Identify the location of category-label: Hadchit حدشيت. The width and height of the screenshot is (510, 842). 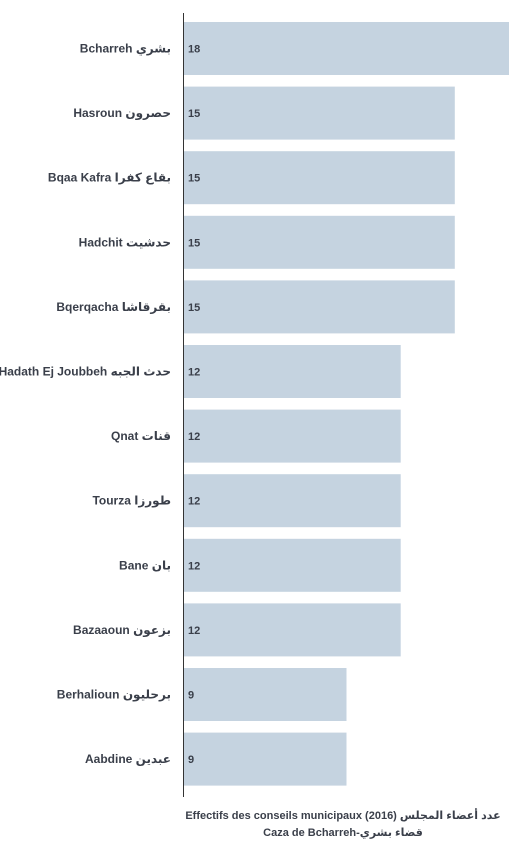
(125, 242).